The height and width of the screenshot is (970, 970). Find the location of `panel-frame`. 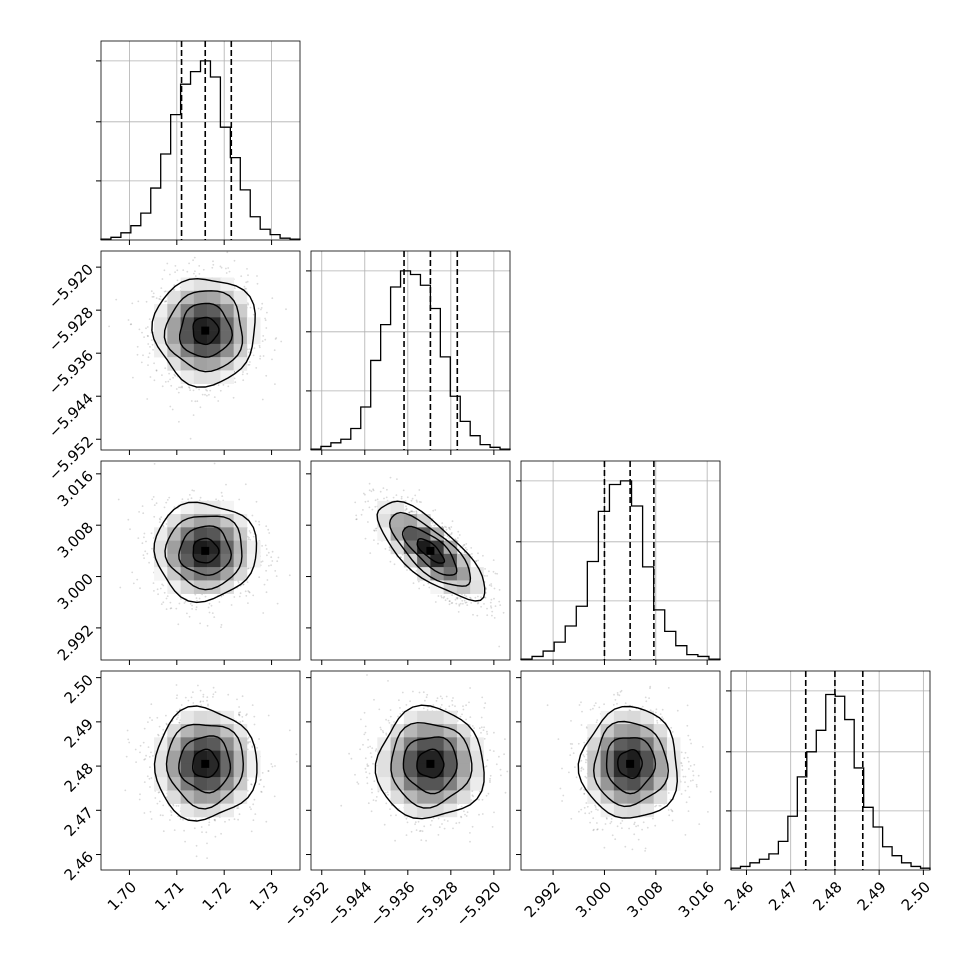

panel-frame is located at coordinates (830, 770).